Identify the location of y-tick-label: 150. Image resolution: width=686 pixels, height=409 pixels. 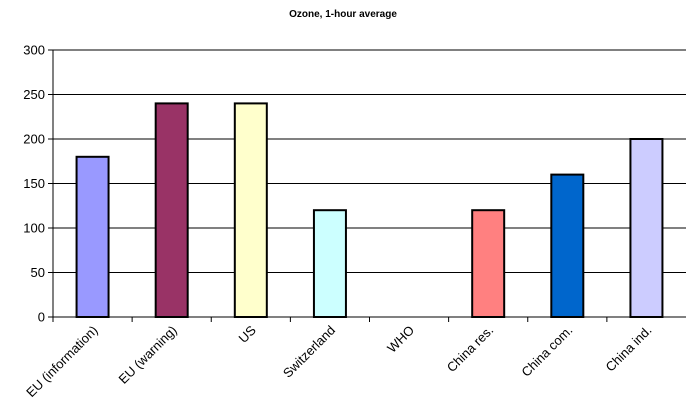
(34, 183).